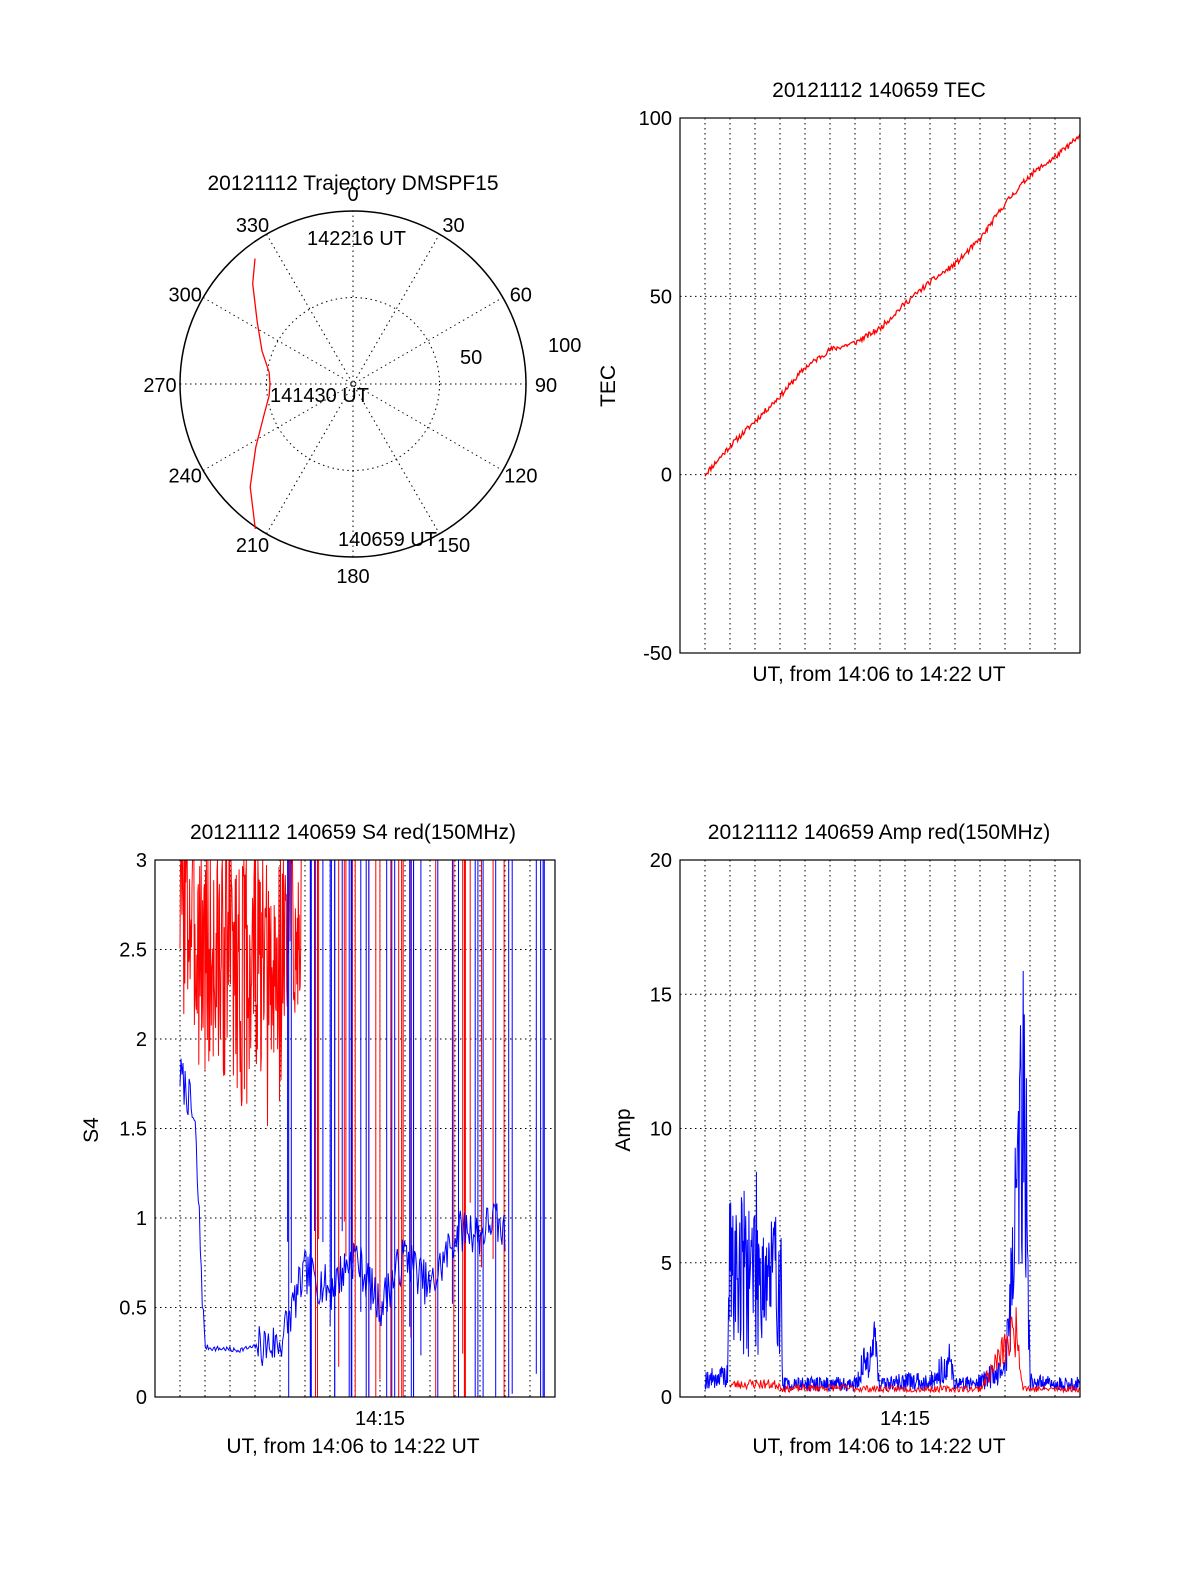 This screenshot has width=1200, height=1575. I want to click on polar-angle-label-60: 60, so click(521, 296).